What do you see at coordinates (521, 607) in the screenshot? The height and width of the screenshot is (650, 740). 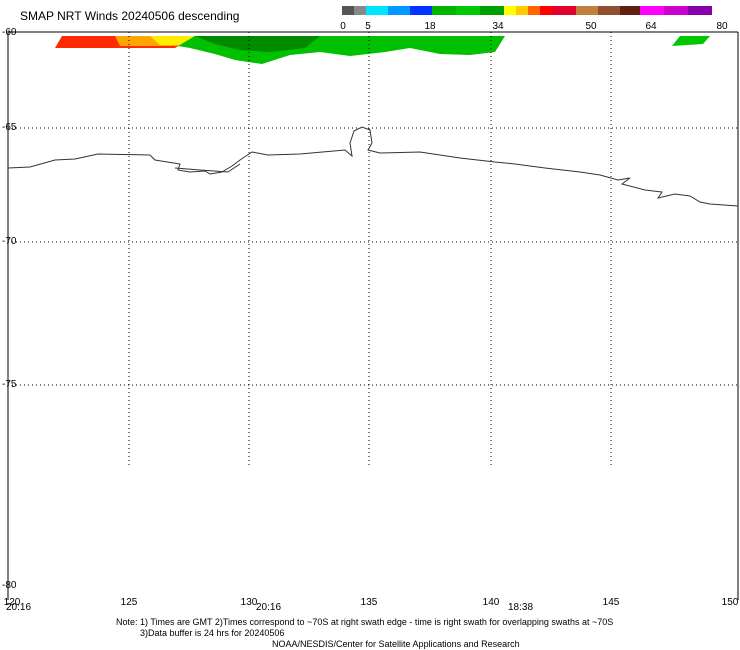 I see `swath-time-label: 18:38` at bounding box center [521, 607].